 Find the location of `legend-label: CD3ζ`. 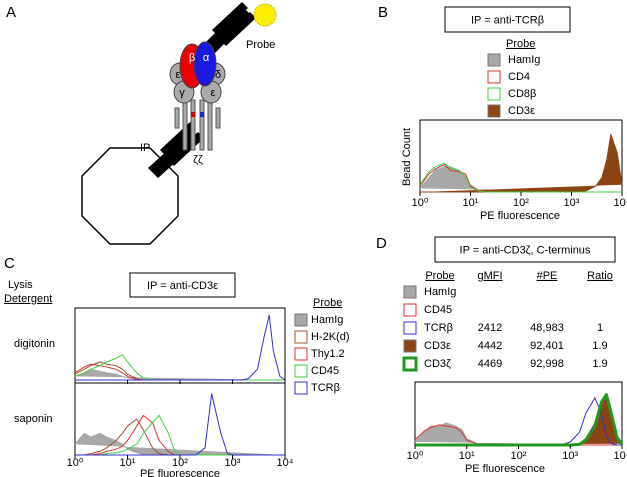

legend-label: CD3ζ is located at coordinates (437, 364).